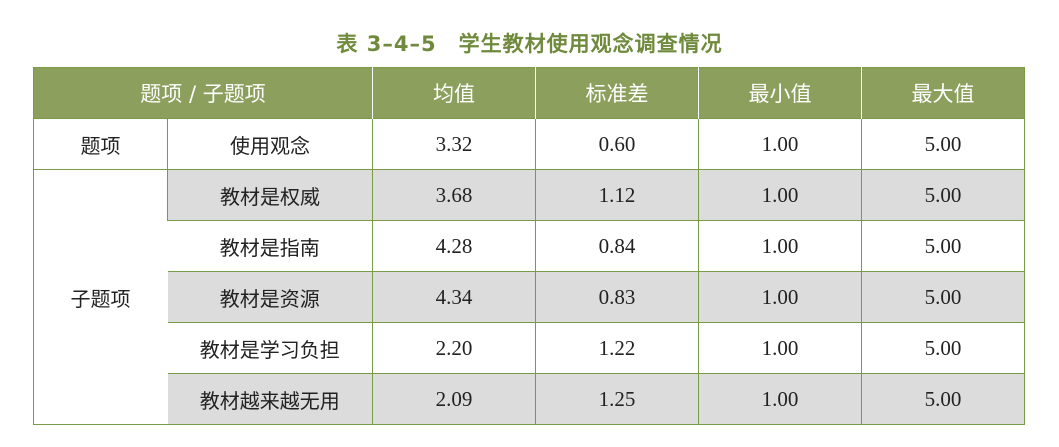  Describe the element at coordinates (529, 44) in the screenshot. I see `table-caption: 表 3–4–5 学生教材使用观念调查情况` at that location.